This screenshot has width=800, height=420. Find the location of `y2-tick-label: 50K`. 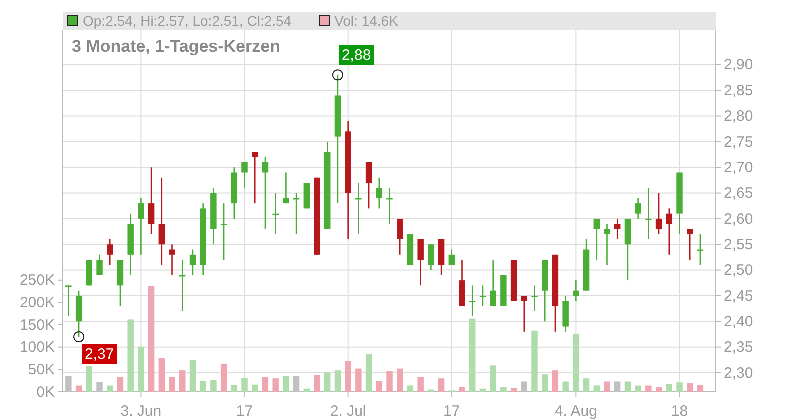

y2-tick-label: 50K is located at coordinates (41, 369).